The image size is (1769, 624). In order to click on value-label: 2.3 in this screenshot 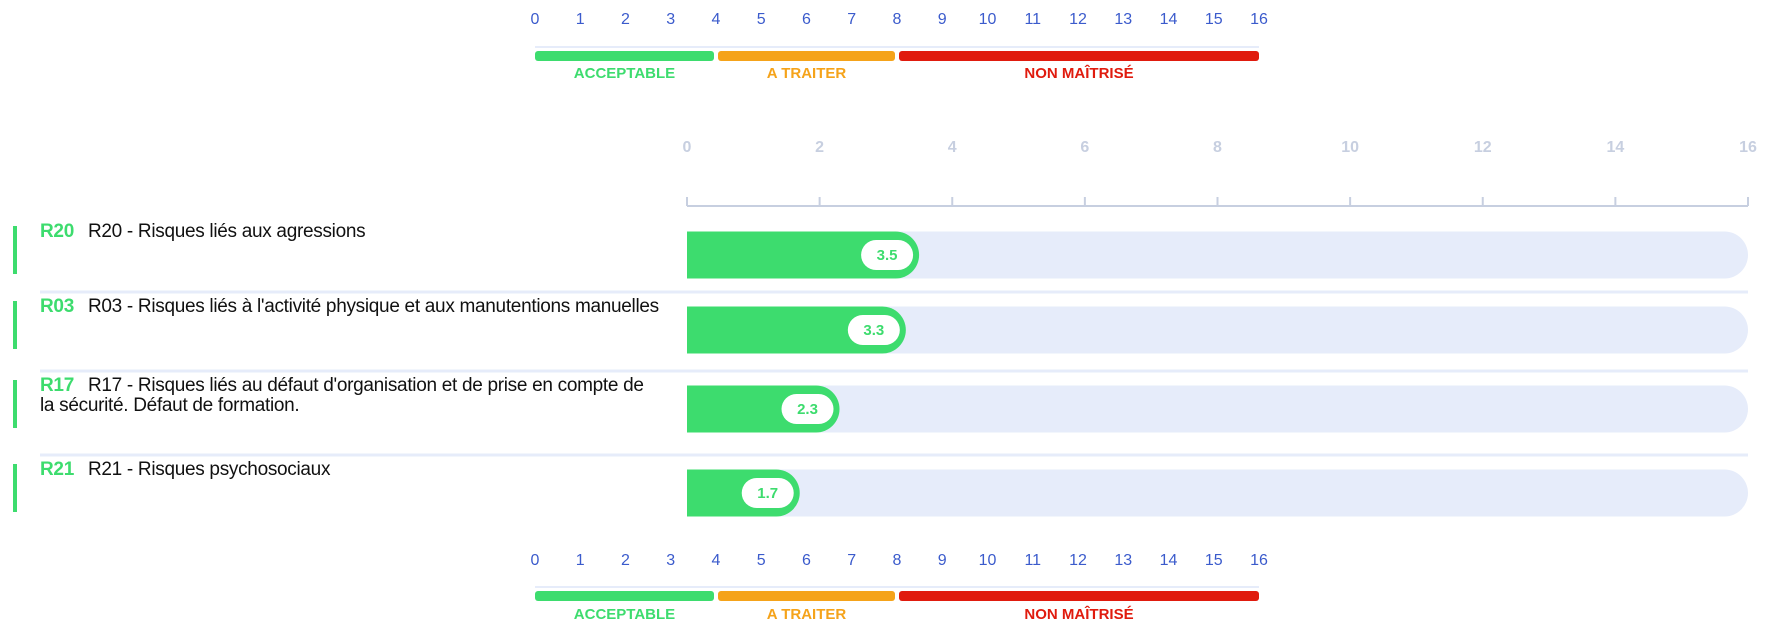, I will do `click(807, 409)`.